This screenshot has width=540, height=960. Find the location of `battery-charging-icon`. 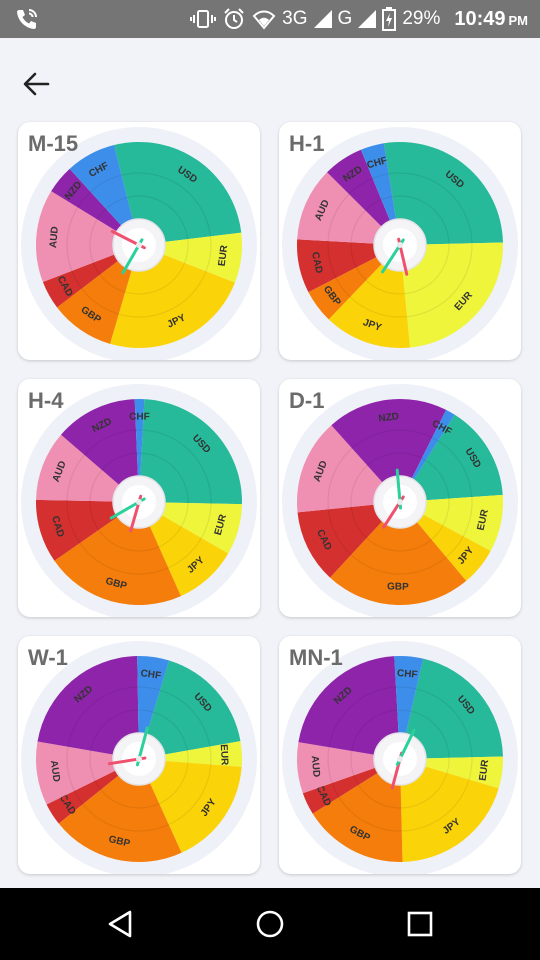

battery-charging-icon is located at coordinates (389, 19).